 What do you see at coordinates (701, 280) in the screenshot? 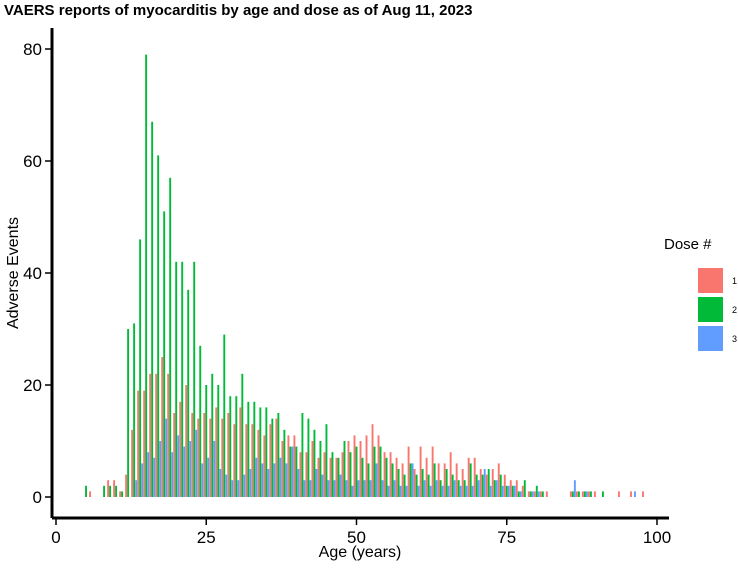
I see `legend-item-dose-1: 1` at bounding box center [701, 280].